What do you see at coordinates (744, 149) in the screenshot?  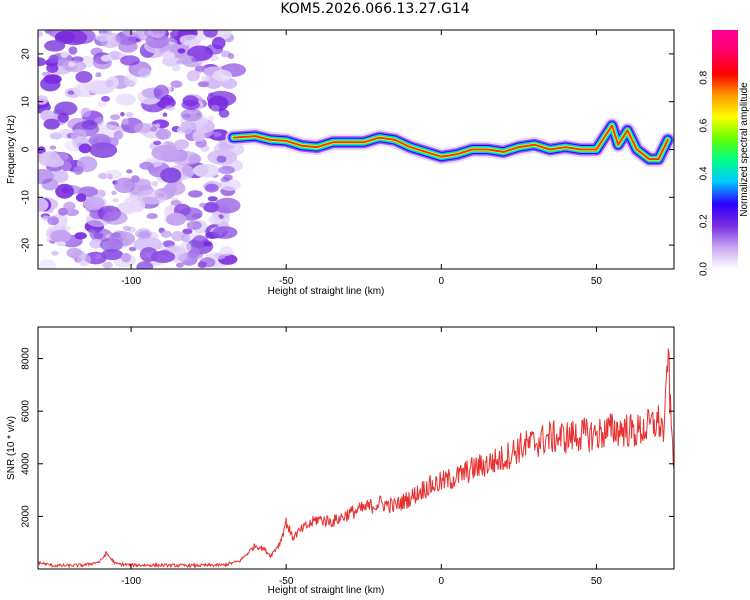 I see `colorbar-label: Normalized spectral amplitude` at bounding box center [744, 149].